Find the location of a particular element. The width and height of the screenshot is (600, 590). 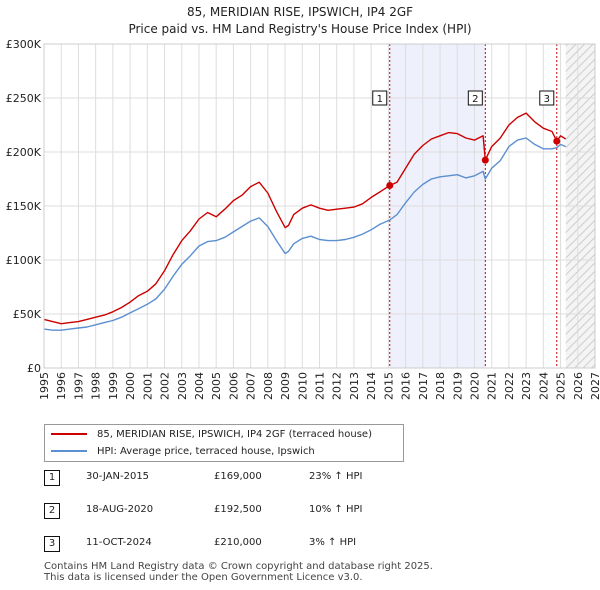

x-tick-label: 2005 is located at coordinates (216, 386).